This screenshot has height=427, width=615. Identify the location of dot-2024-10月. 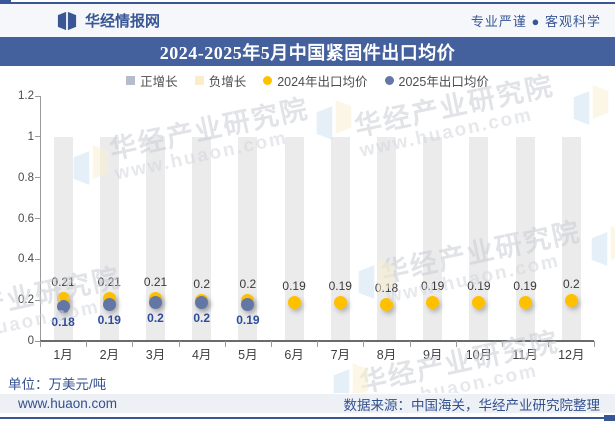
(479, 302).